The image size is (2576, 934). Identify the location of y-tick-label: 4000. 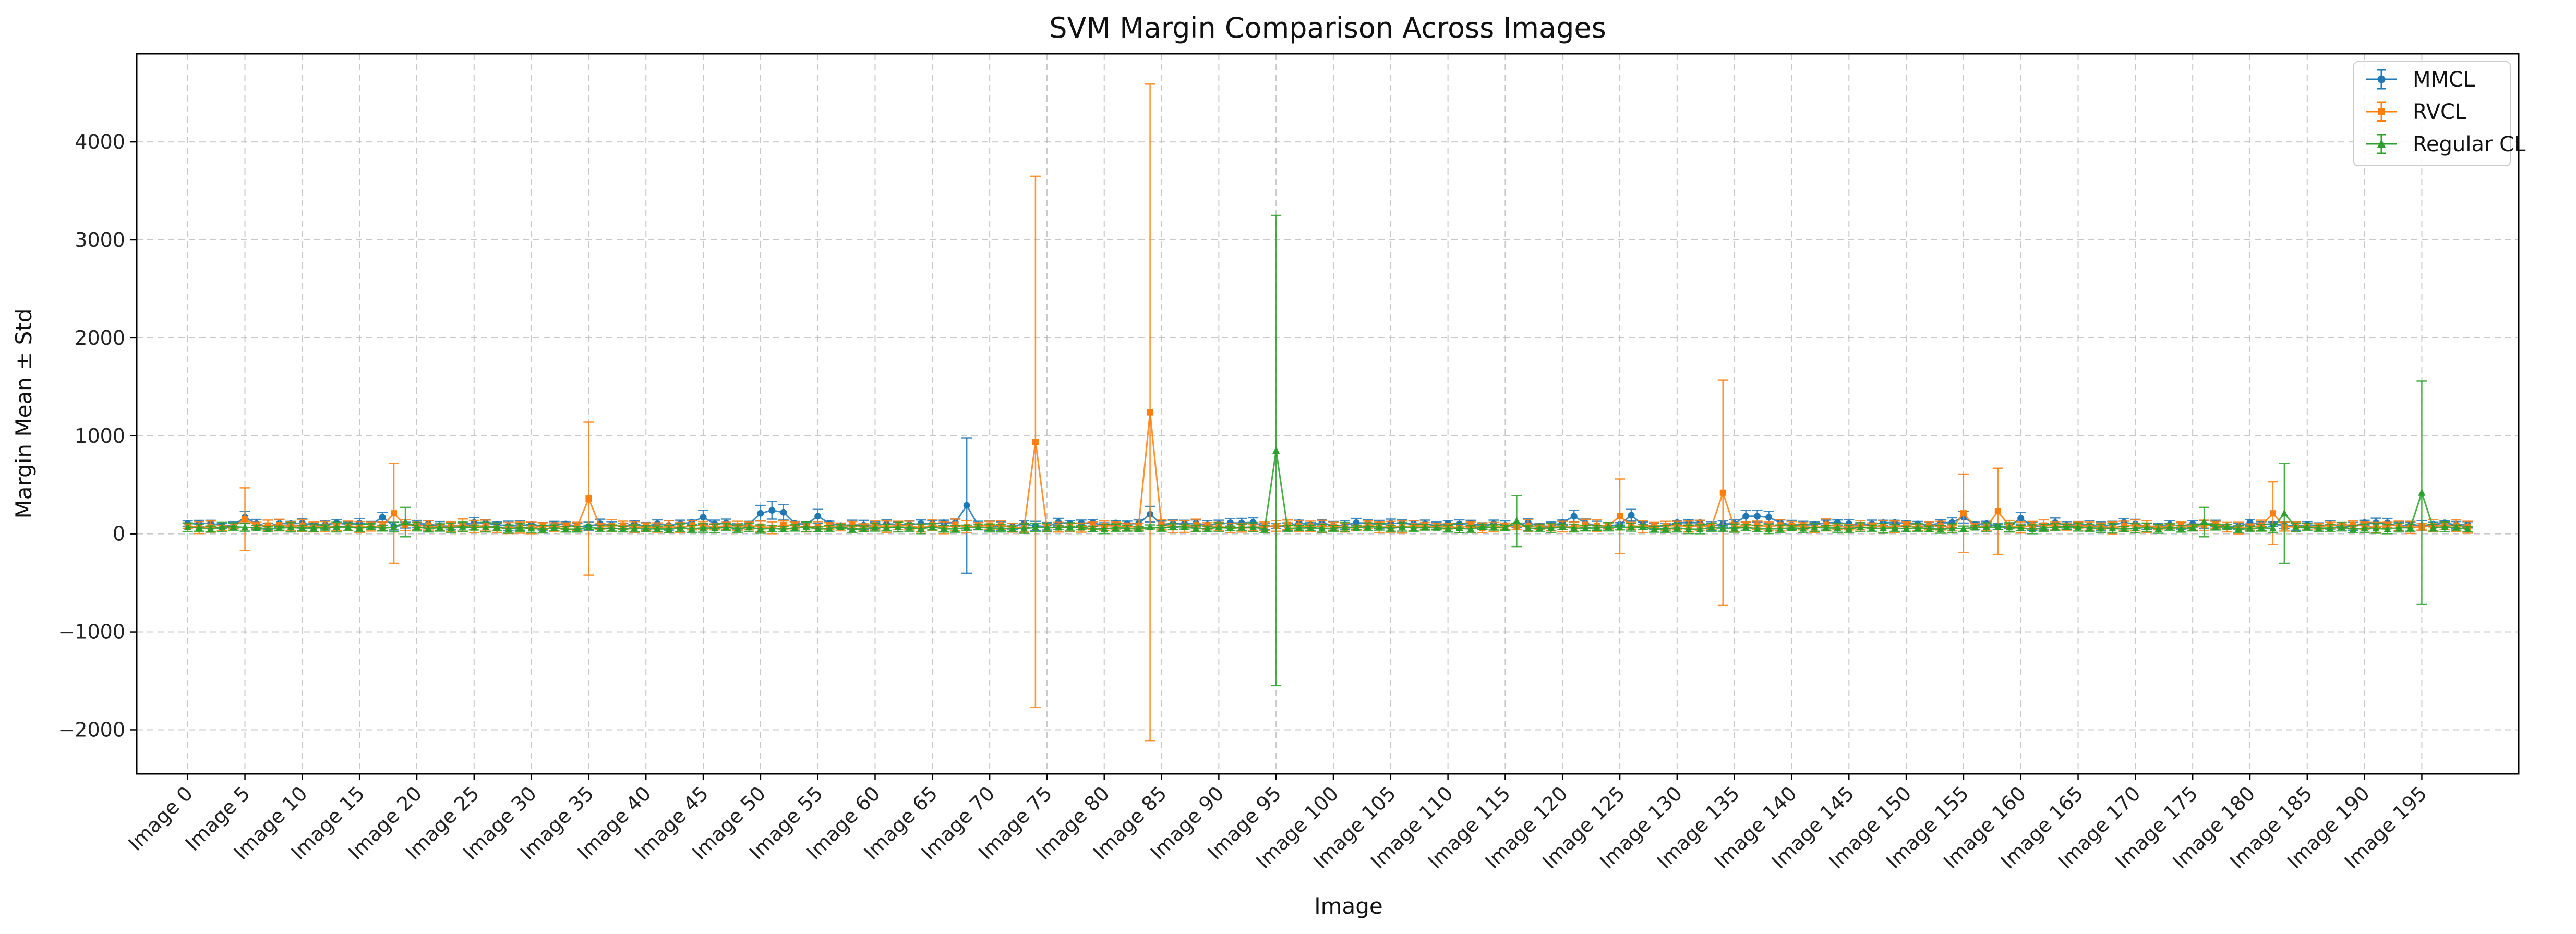
(100, 141).